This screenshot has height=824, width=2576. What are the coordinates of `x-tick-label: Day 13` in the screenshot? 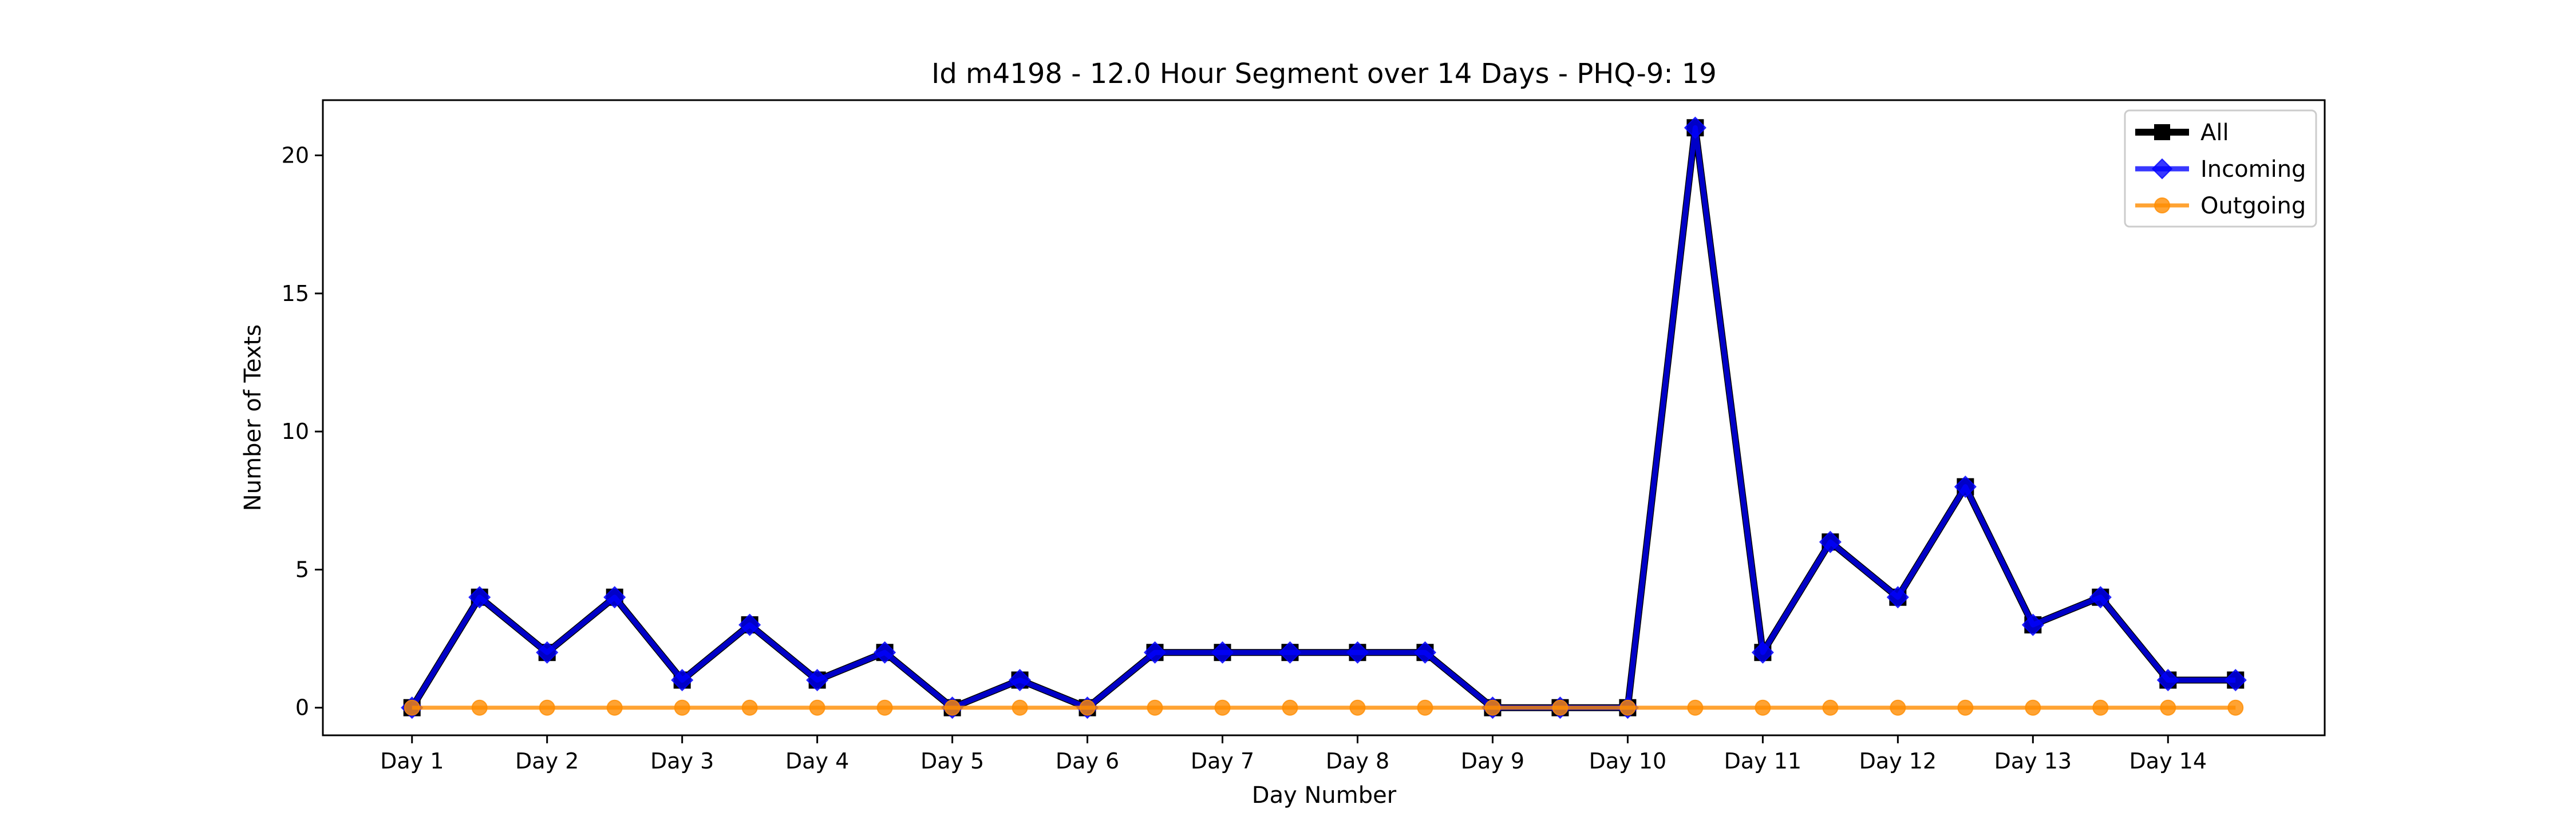 It's located at (2033, 761).